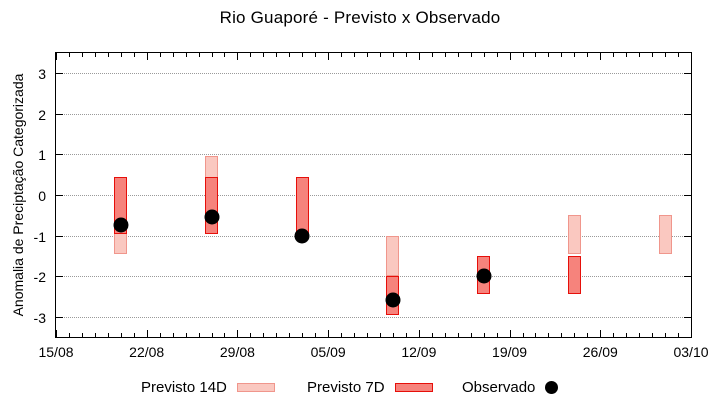 The width and height of the screenshot is (720, 400). What do you see at coordinates (39, 236) in the screenshot?
I see `y-tick-label: -1` at bounding box center [39, 236].